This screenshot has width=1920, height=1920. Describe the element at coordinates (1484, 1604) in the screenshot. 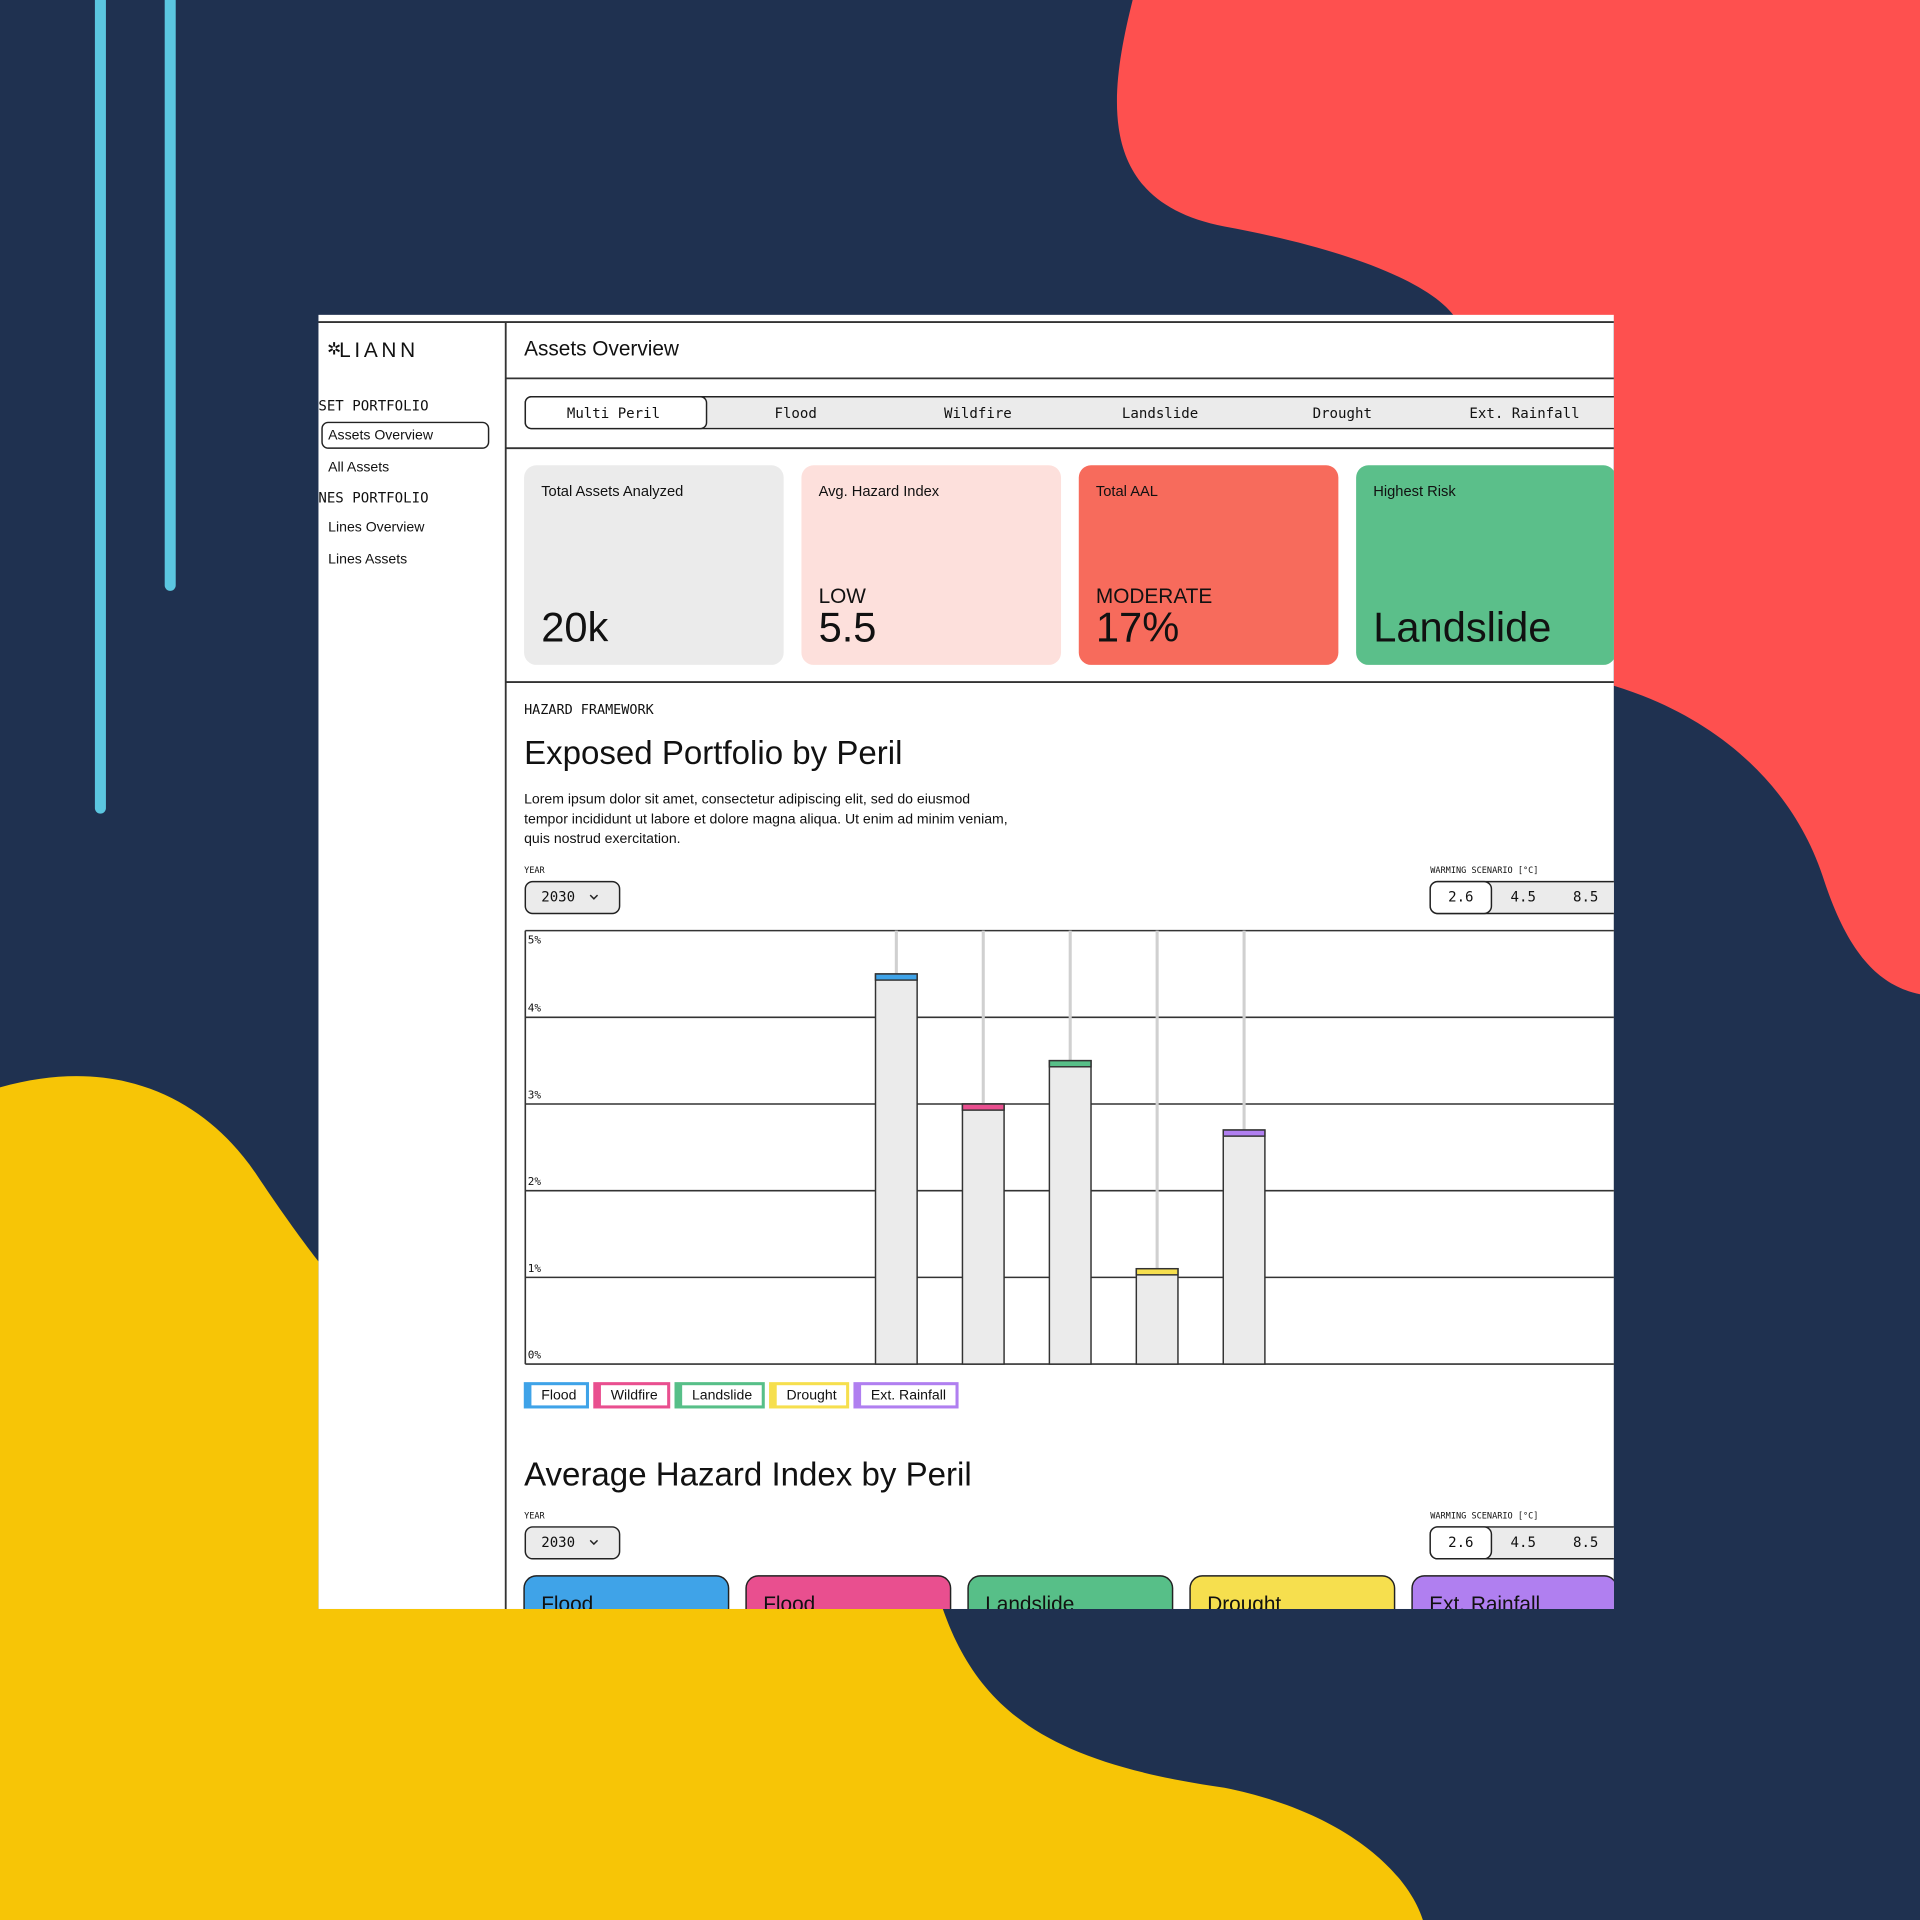

I see `hazard-card-label: Ext. Rainfall` at that location.